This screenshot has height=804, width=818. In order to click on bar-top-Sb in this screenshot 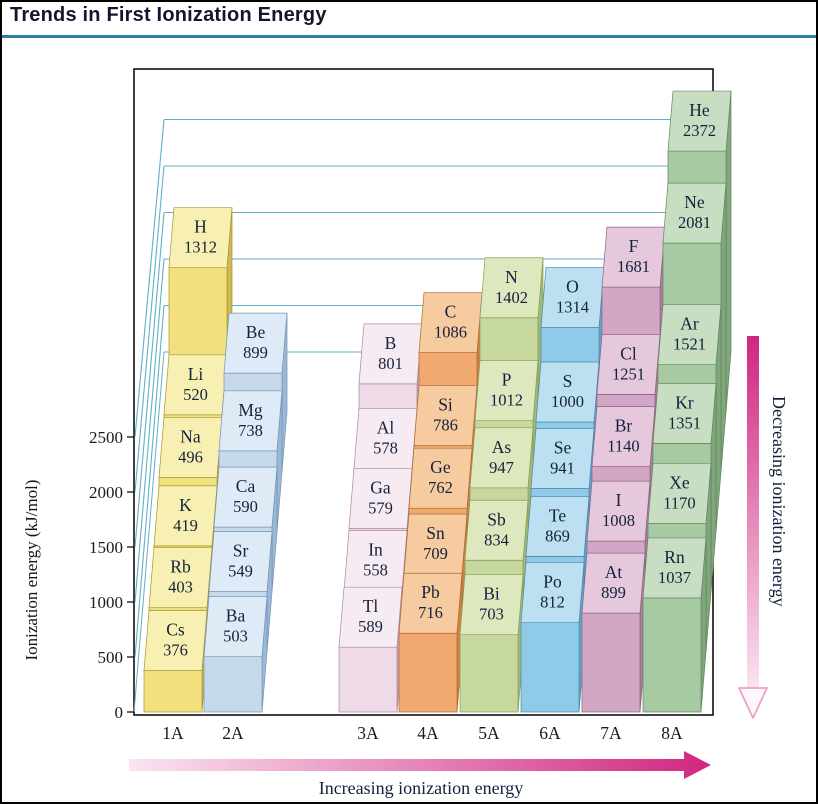, I will do `click(496, 530)`.